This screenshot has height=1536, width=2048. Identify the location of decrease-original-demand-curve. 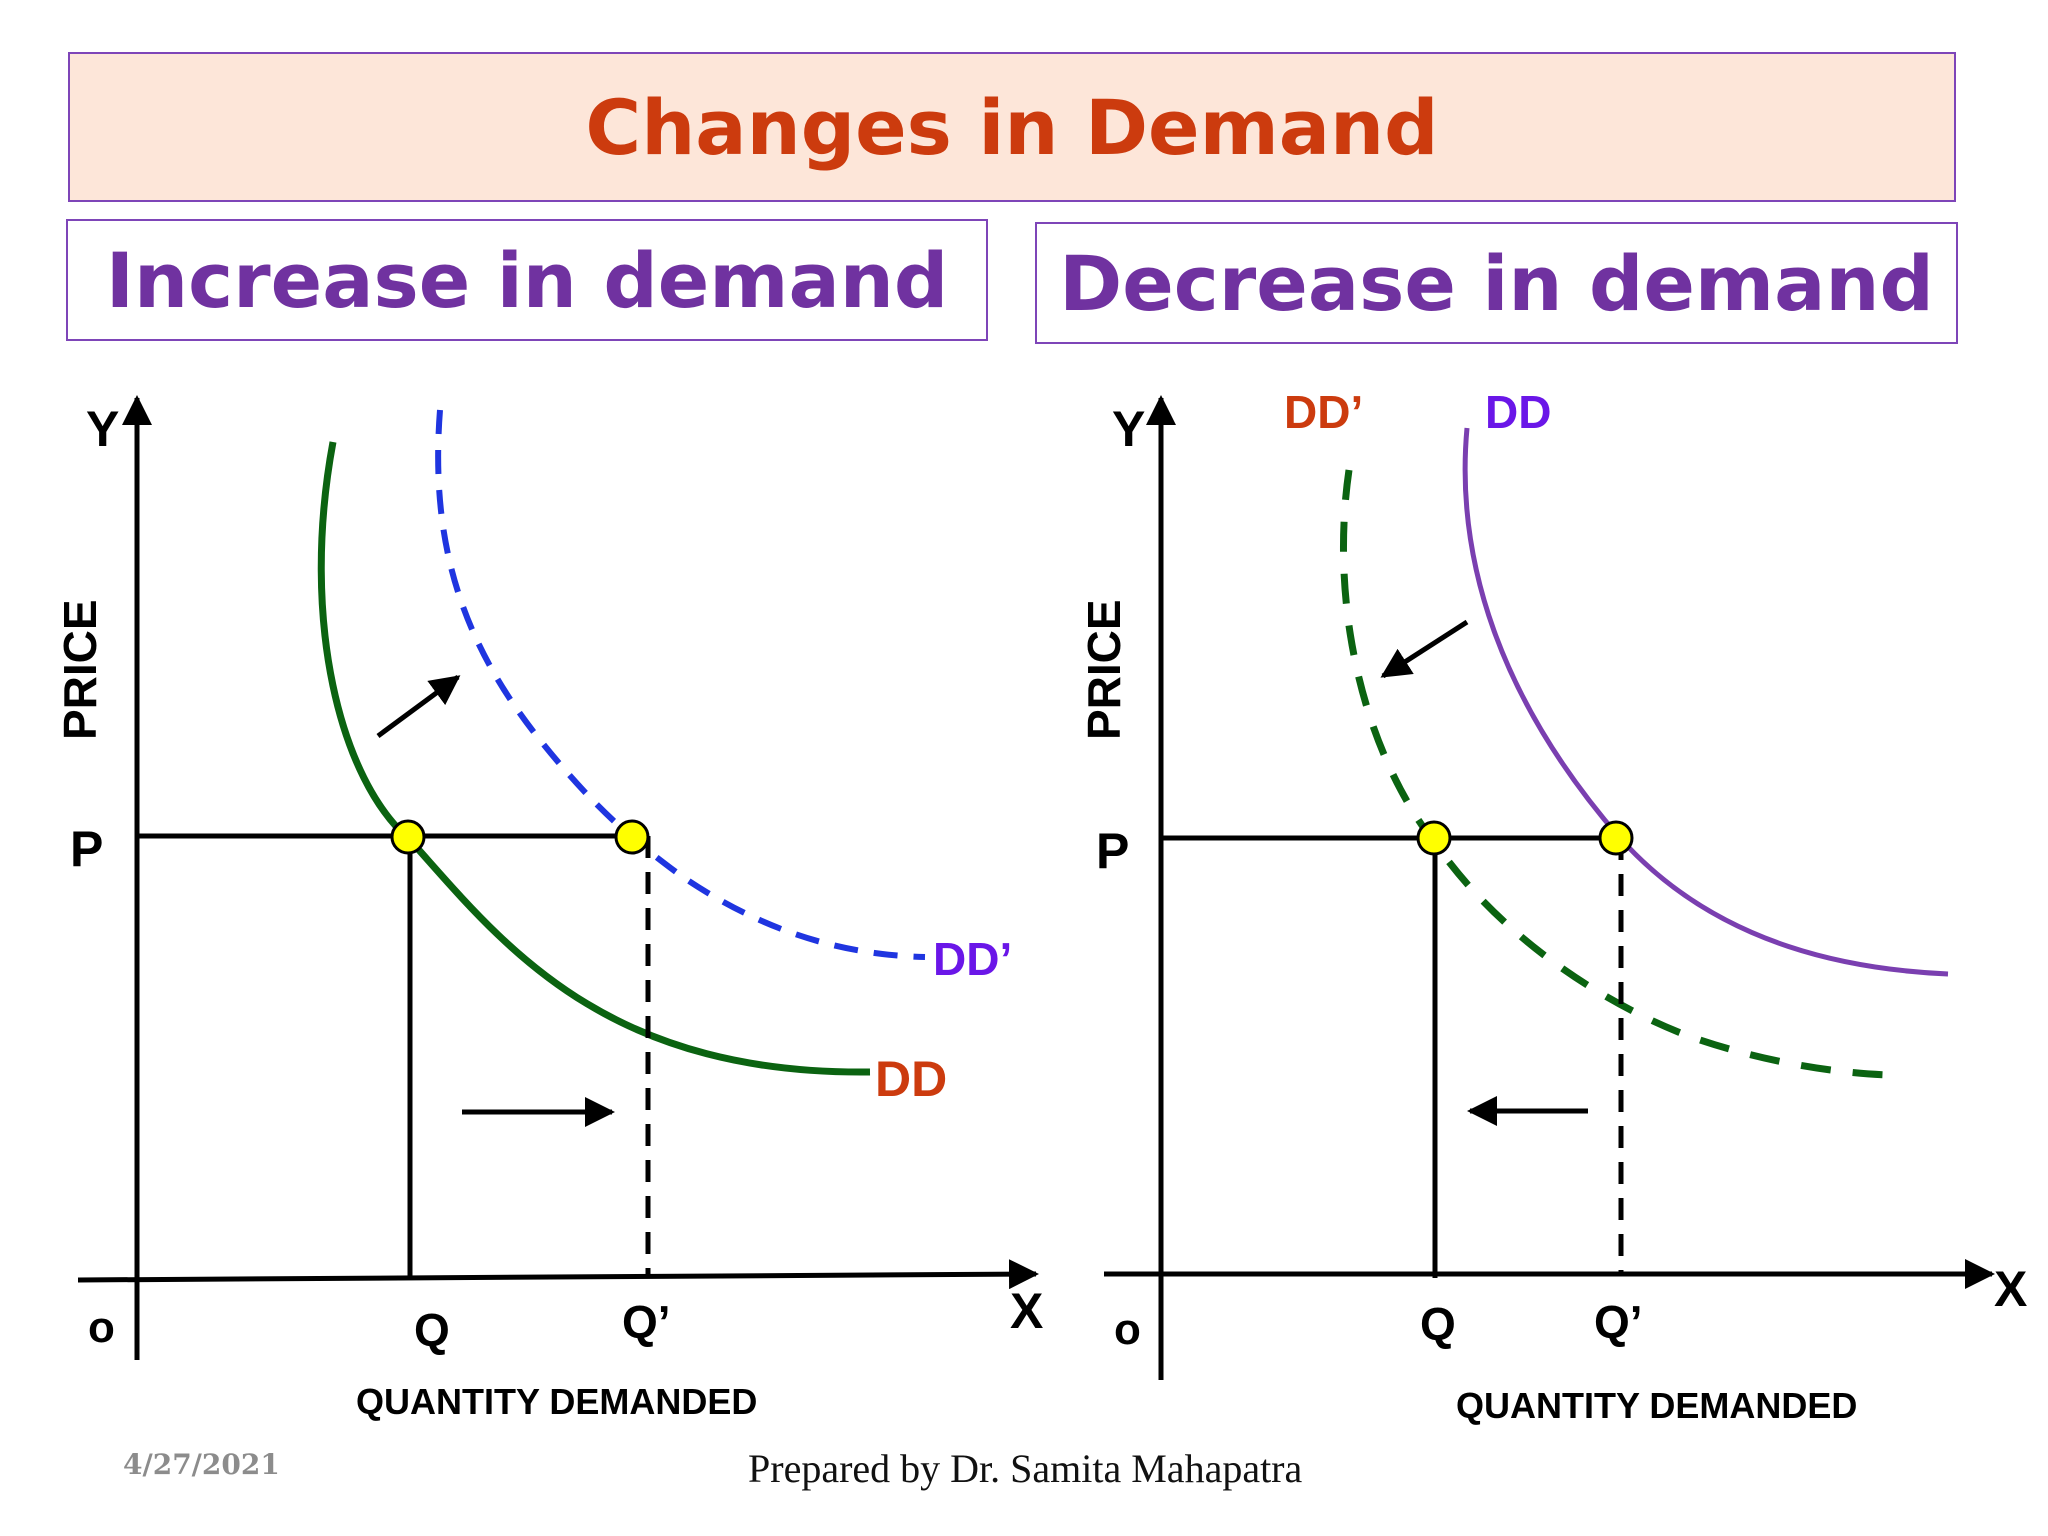
(1705, 702).